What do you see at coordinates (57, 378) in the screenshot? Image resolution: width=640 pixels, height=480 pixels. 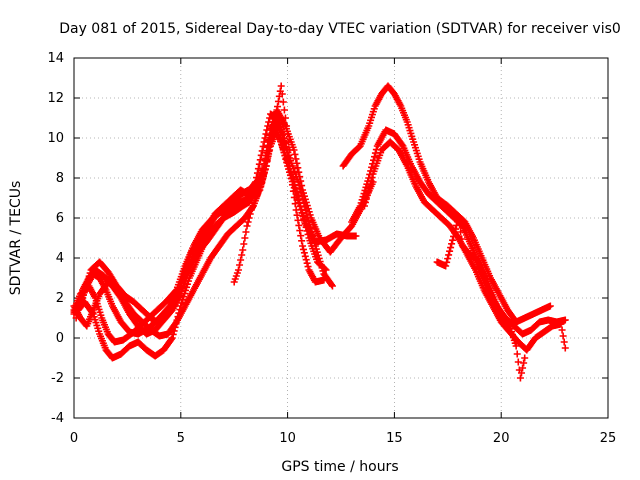 I see `y-tick-label: -2` at bounding box center [57, 378].